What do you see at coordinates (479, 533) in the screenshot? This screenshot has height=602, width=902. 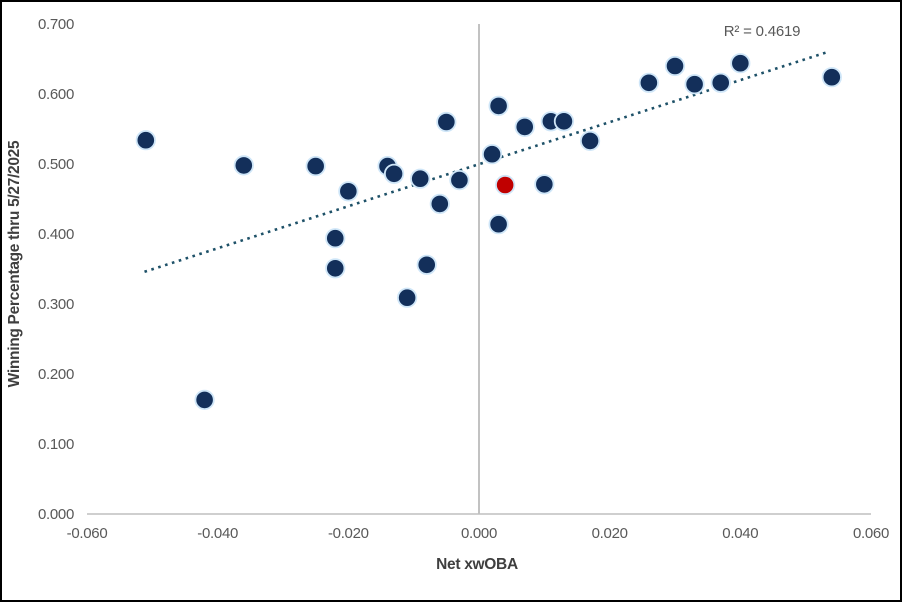 I see `x-tick-label: 0.000` at bounding box center [479, 533].